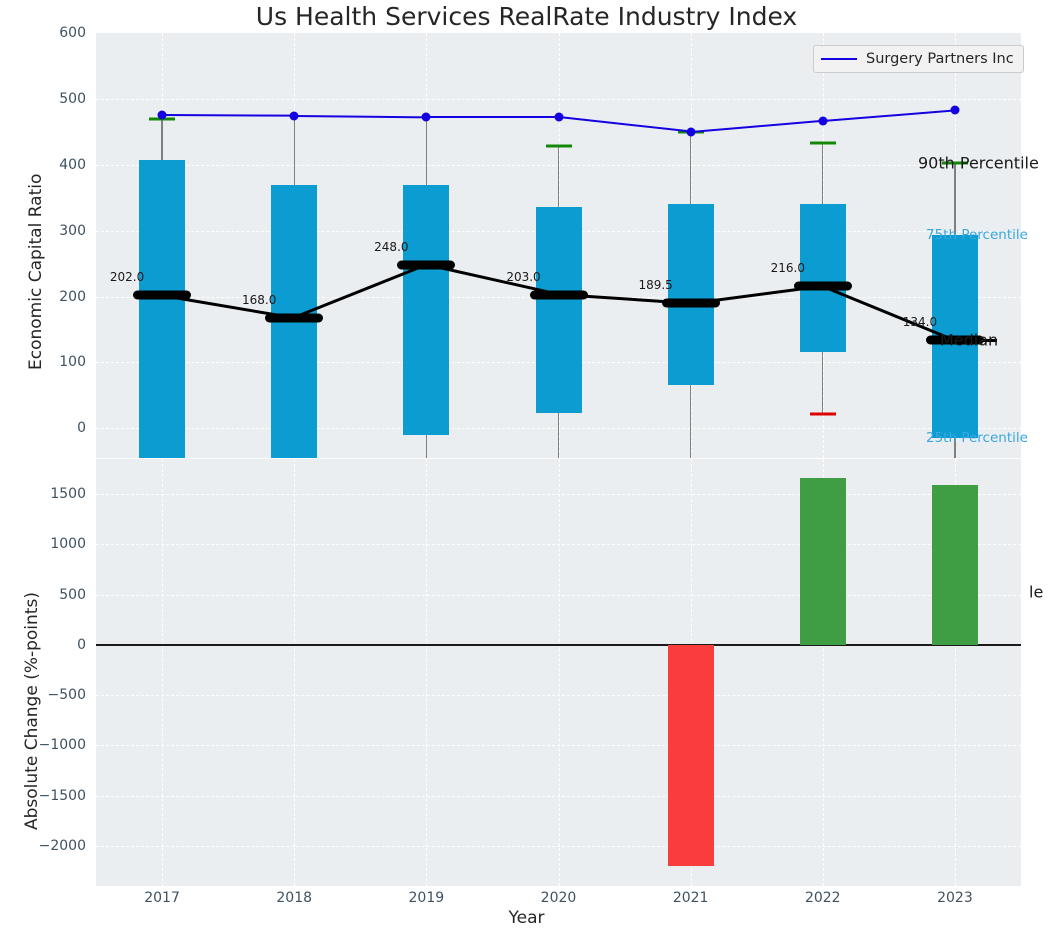 The height and width of the screenshot is (942, 1053). I want to click on y-axis-tick-label: 1000, so click(68, 544).